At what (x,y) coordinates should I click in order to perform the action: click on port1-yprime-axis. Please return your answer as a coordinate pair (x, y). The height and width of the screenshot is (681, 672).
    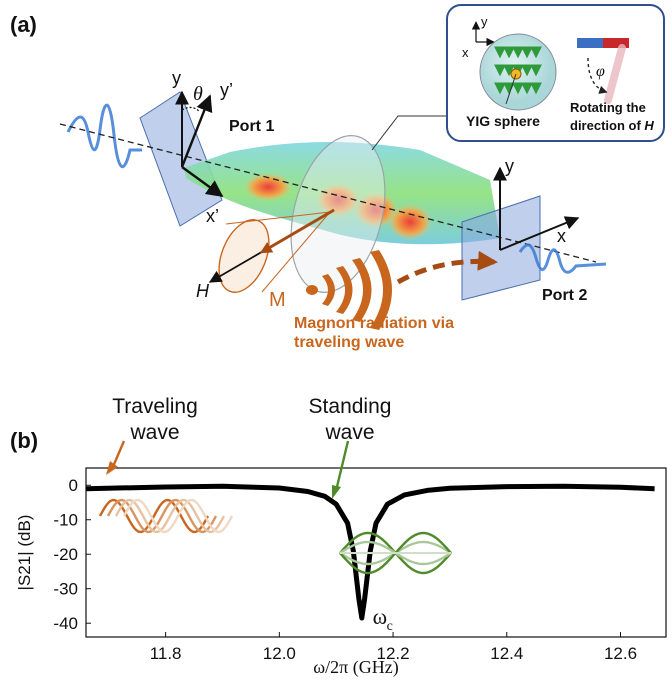
    Looking at the image, I should click on (196, 131).